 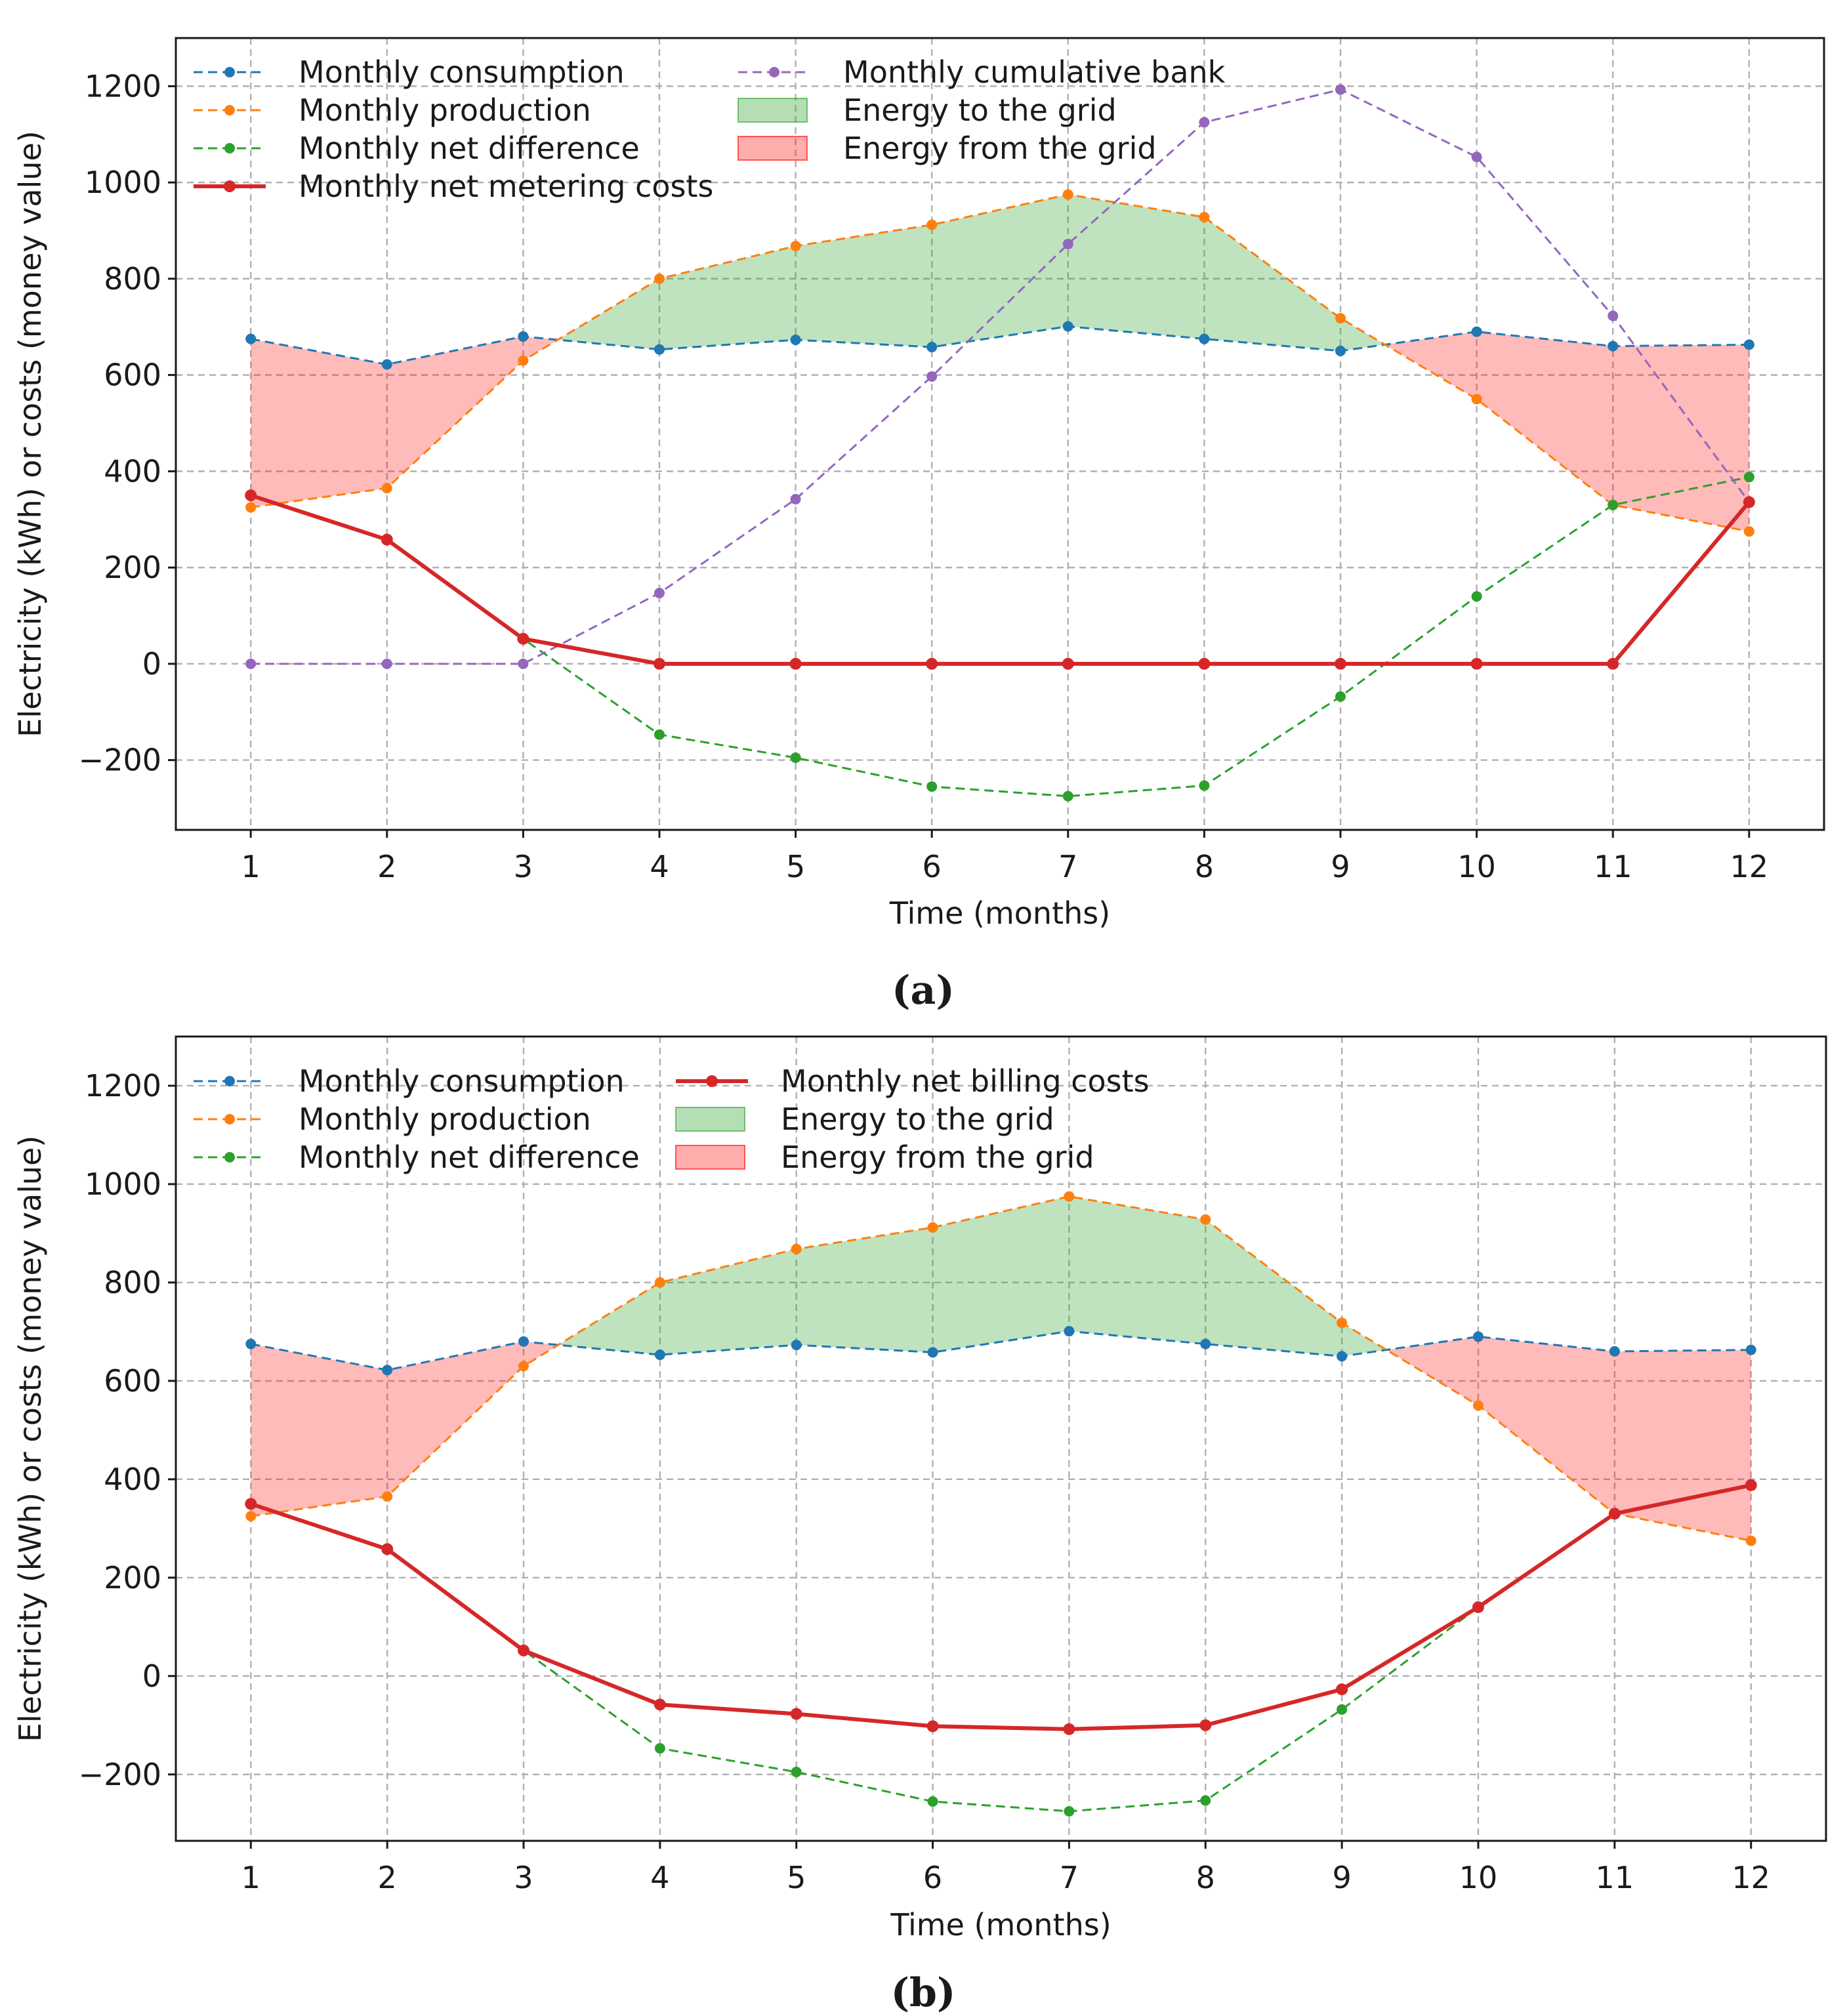 I want to click on y-tick-label: −200, so click(x=120, y=1775).